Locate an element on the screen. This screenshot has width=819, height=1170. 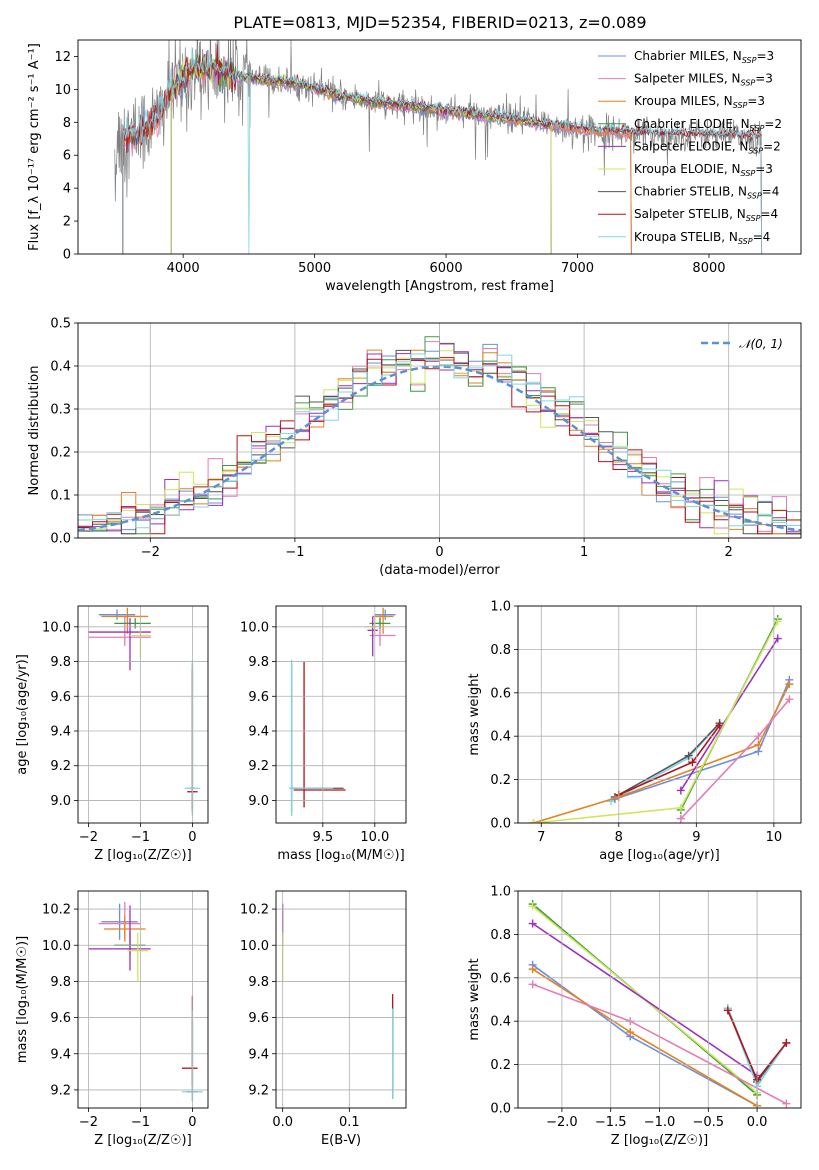
x-axis-label: (data-model)/error is located at coordinates (439, 570).